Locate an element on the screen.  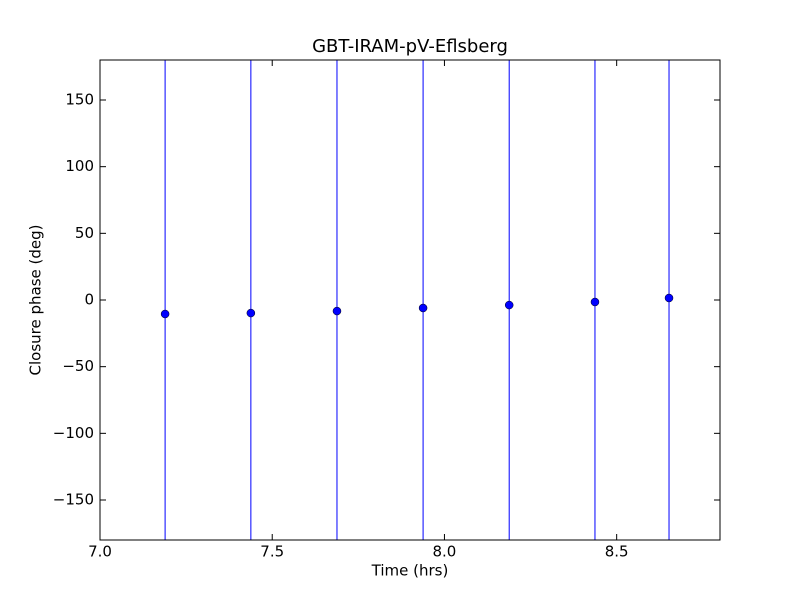
chart-title: GBT-IRAM-pV-Eflsberg is located at coordinates (410, 46).